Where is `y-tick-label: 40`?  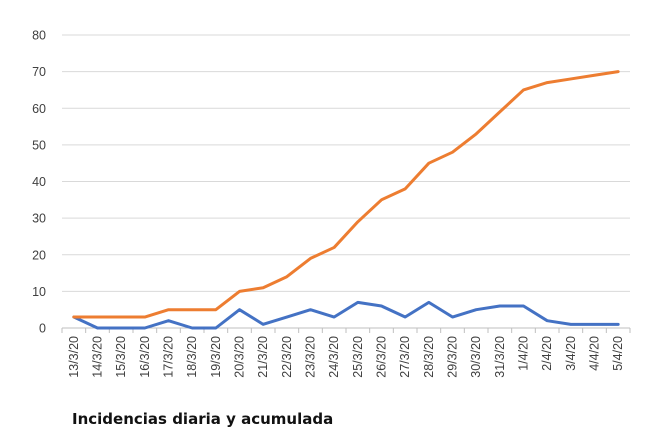
y-tick-label: 40 is located at coordinates (39, 182).